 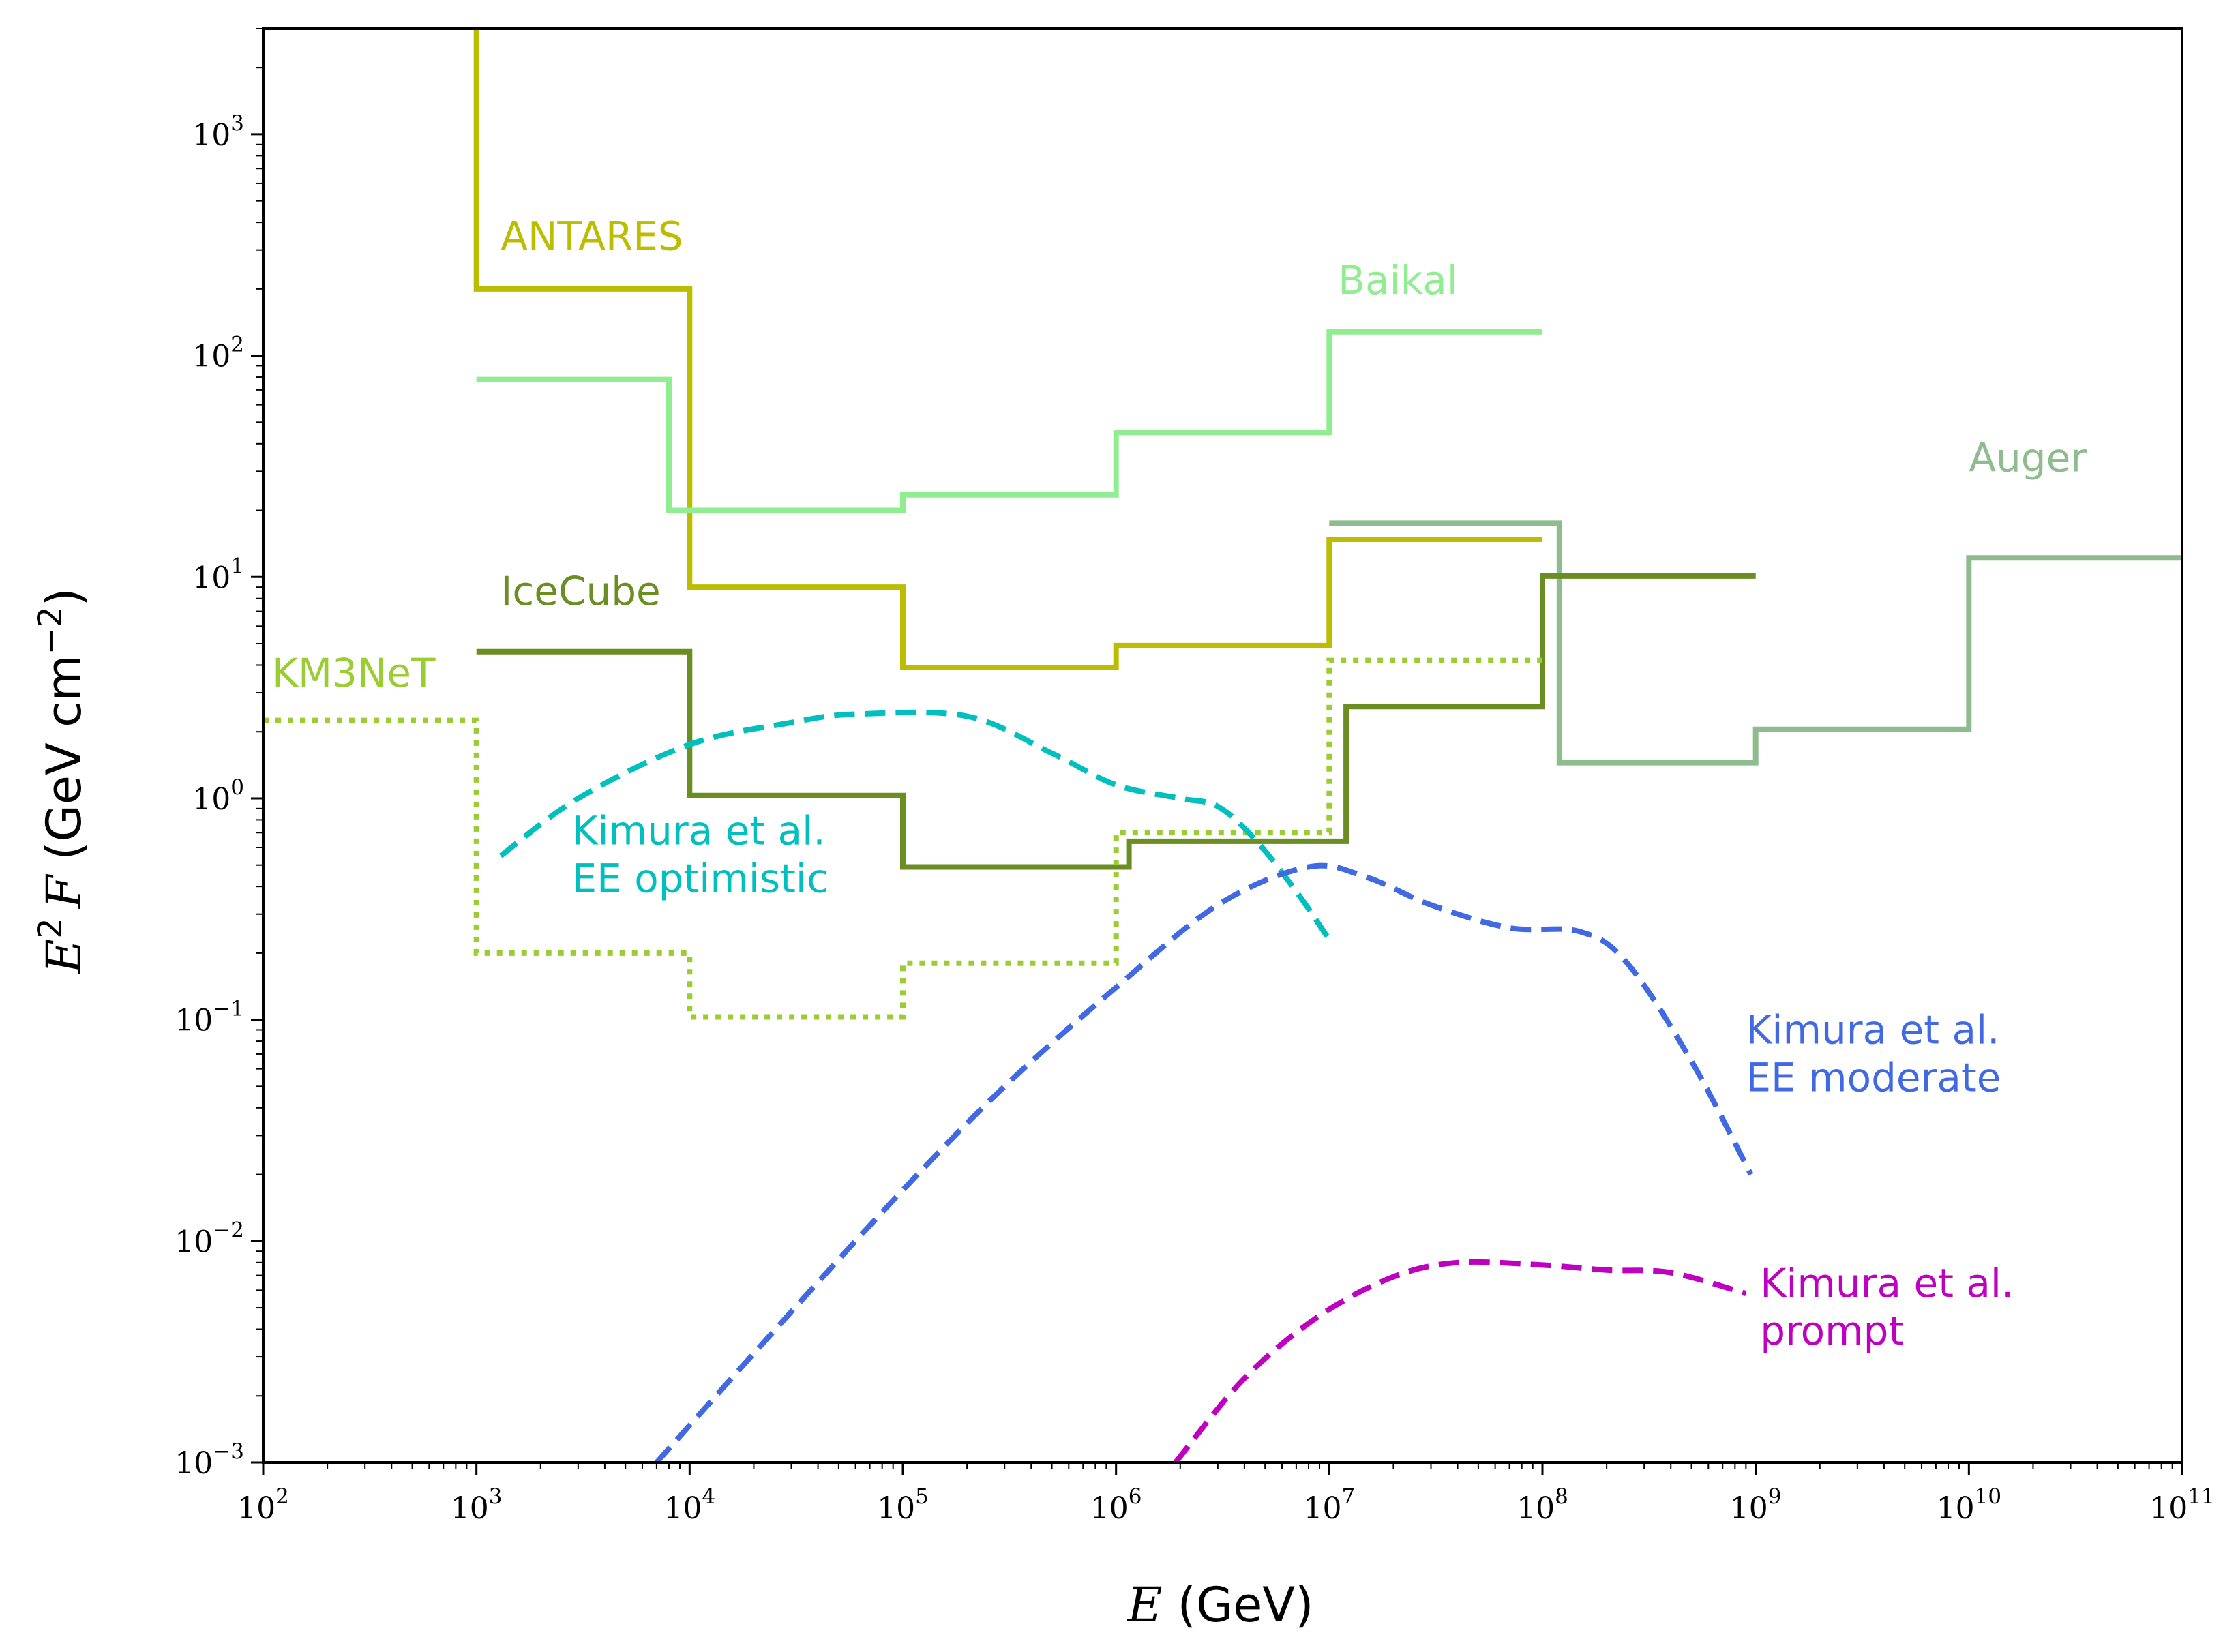 I want to click on x-tick-label: 10⁹, so click(x=1756, y=1505).